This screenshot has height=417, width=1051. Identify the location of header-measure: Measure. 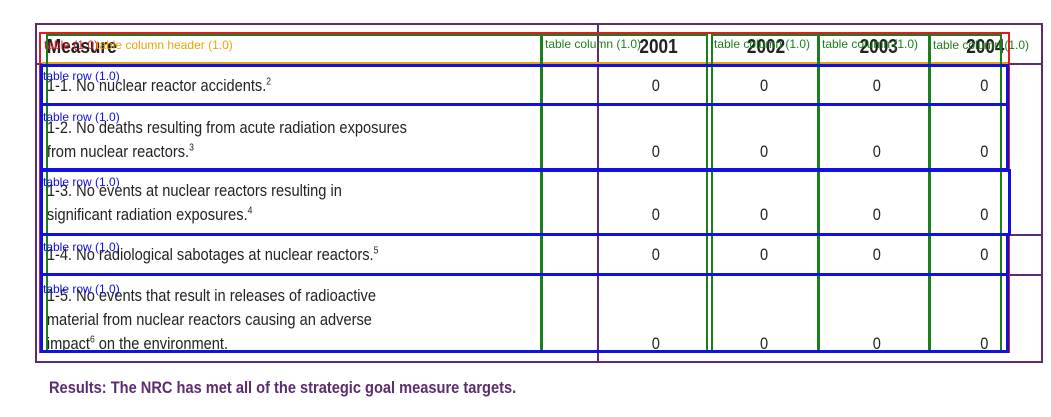
(81, 47).